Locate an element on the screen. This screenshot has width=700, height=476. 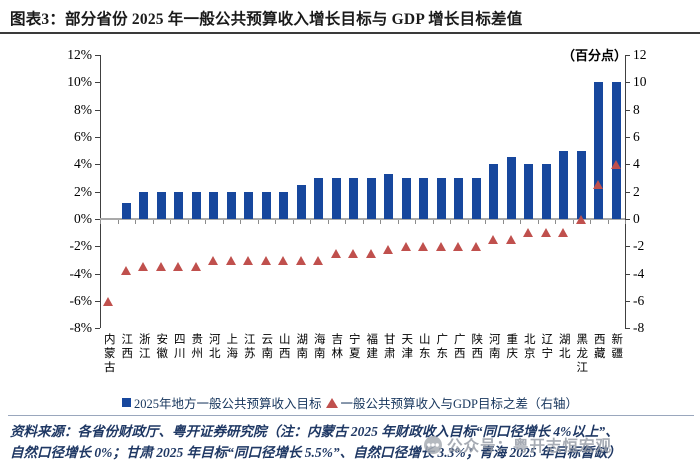
y-axis-label-left: -6% is located at coordinates (81, 300).